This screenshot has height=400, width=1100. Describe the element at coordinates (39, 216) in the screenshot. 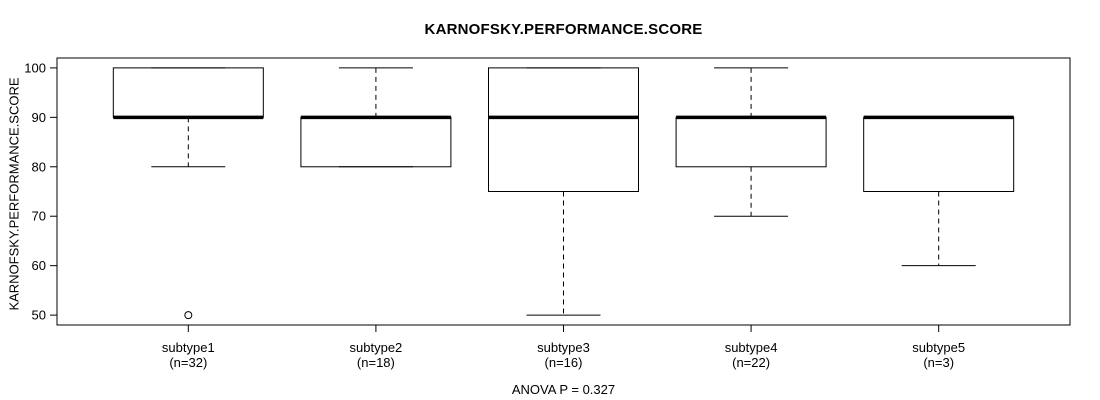

I see `y-tick-label: 70` at that location.